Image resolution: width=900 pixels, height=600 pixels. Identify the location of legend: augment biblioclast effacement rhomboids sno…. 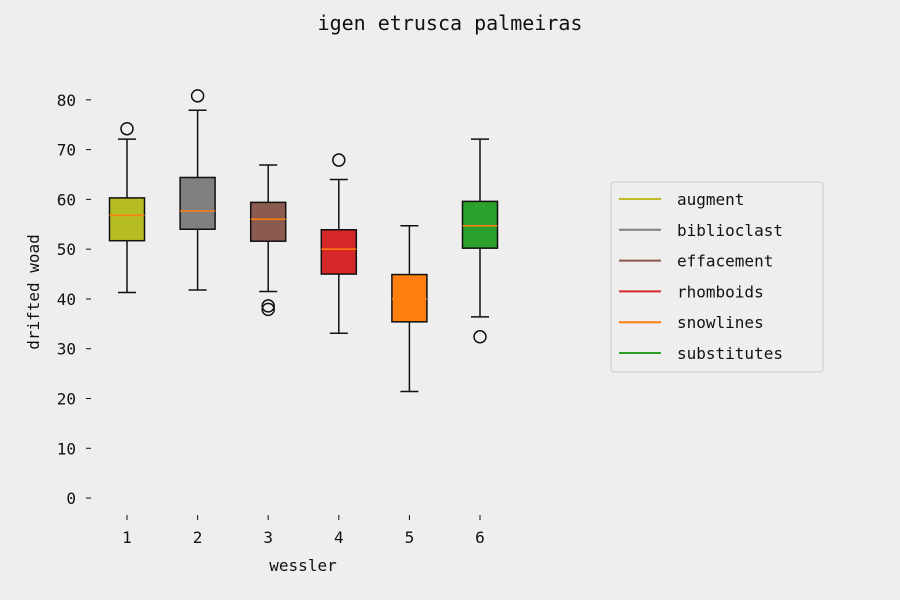
(717, 277).